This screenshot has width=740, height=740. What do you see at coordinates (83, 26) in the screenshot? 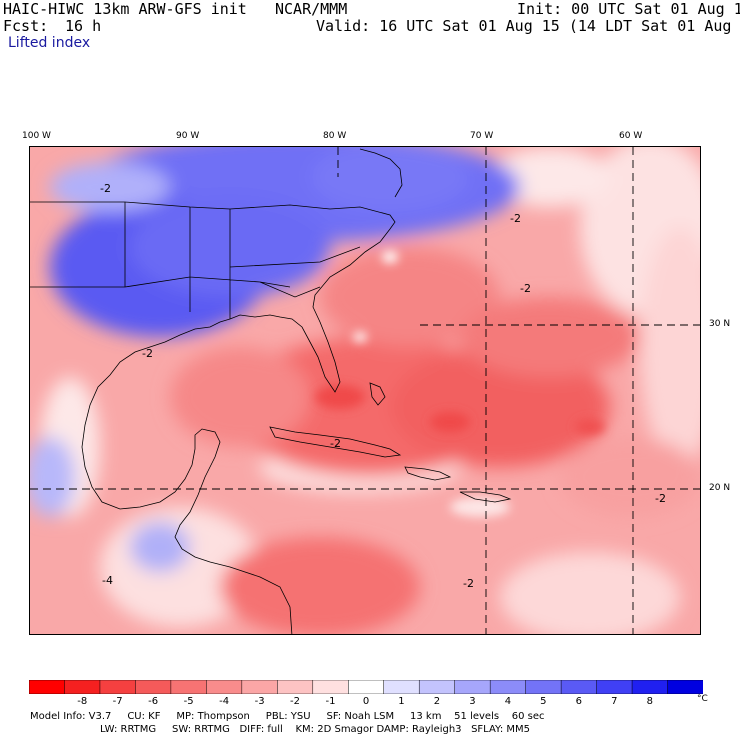
I see `forecast-hour: 16 h` at bounding box center [83, 26].